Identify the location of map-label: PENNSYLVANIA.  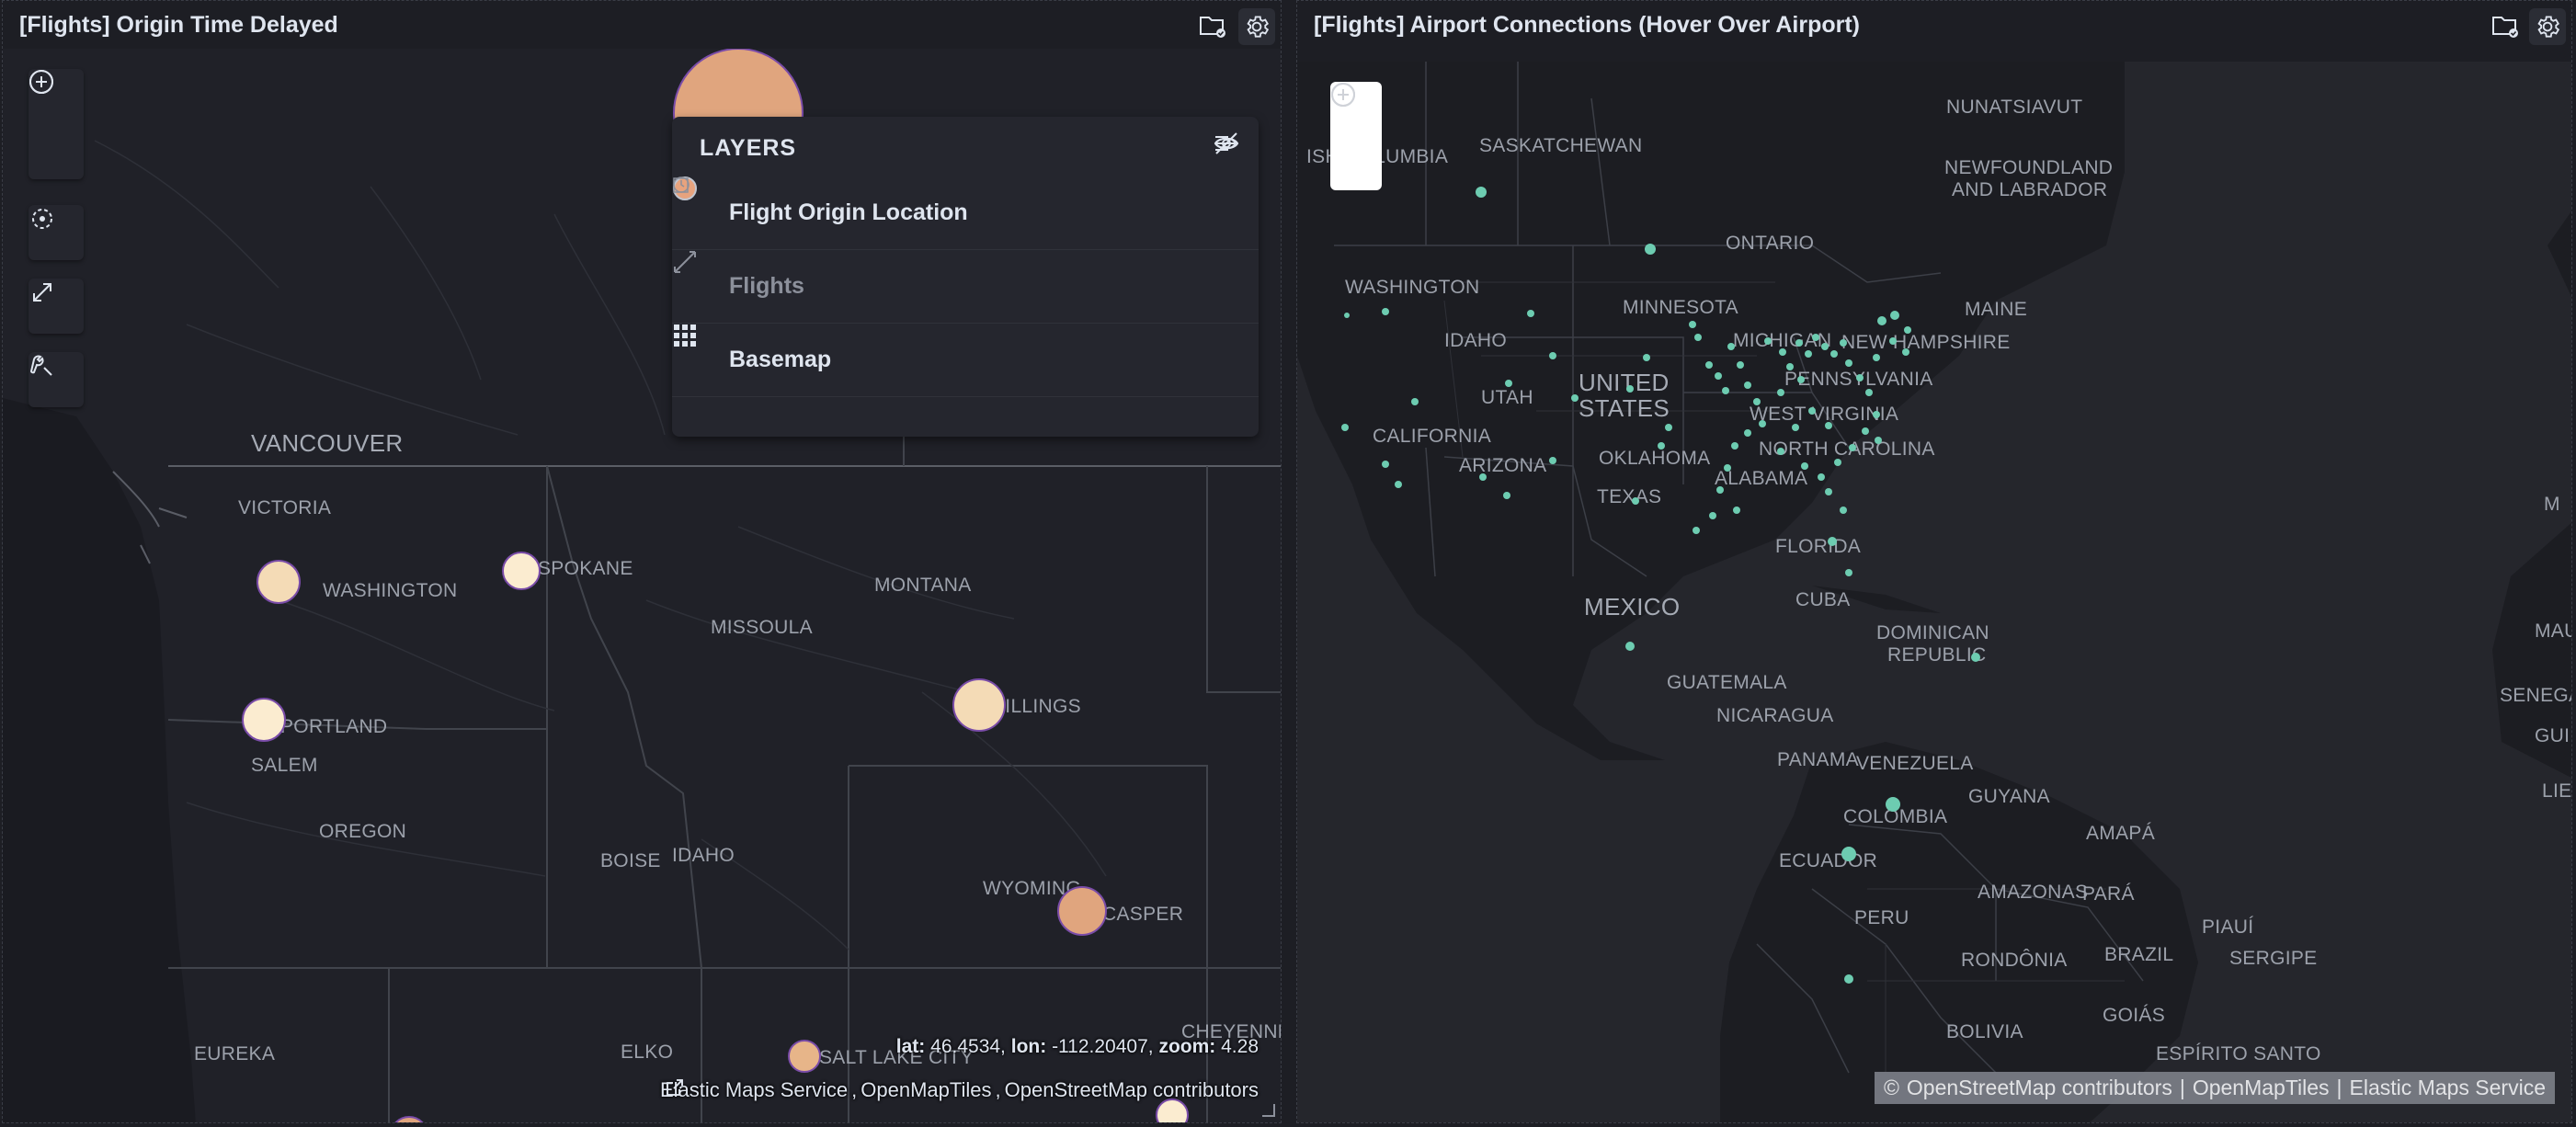
(1858, 379).